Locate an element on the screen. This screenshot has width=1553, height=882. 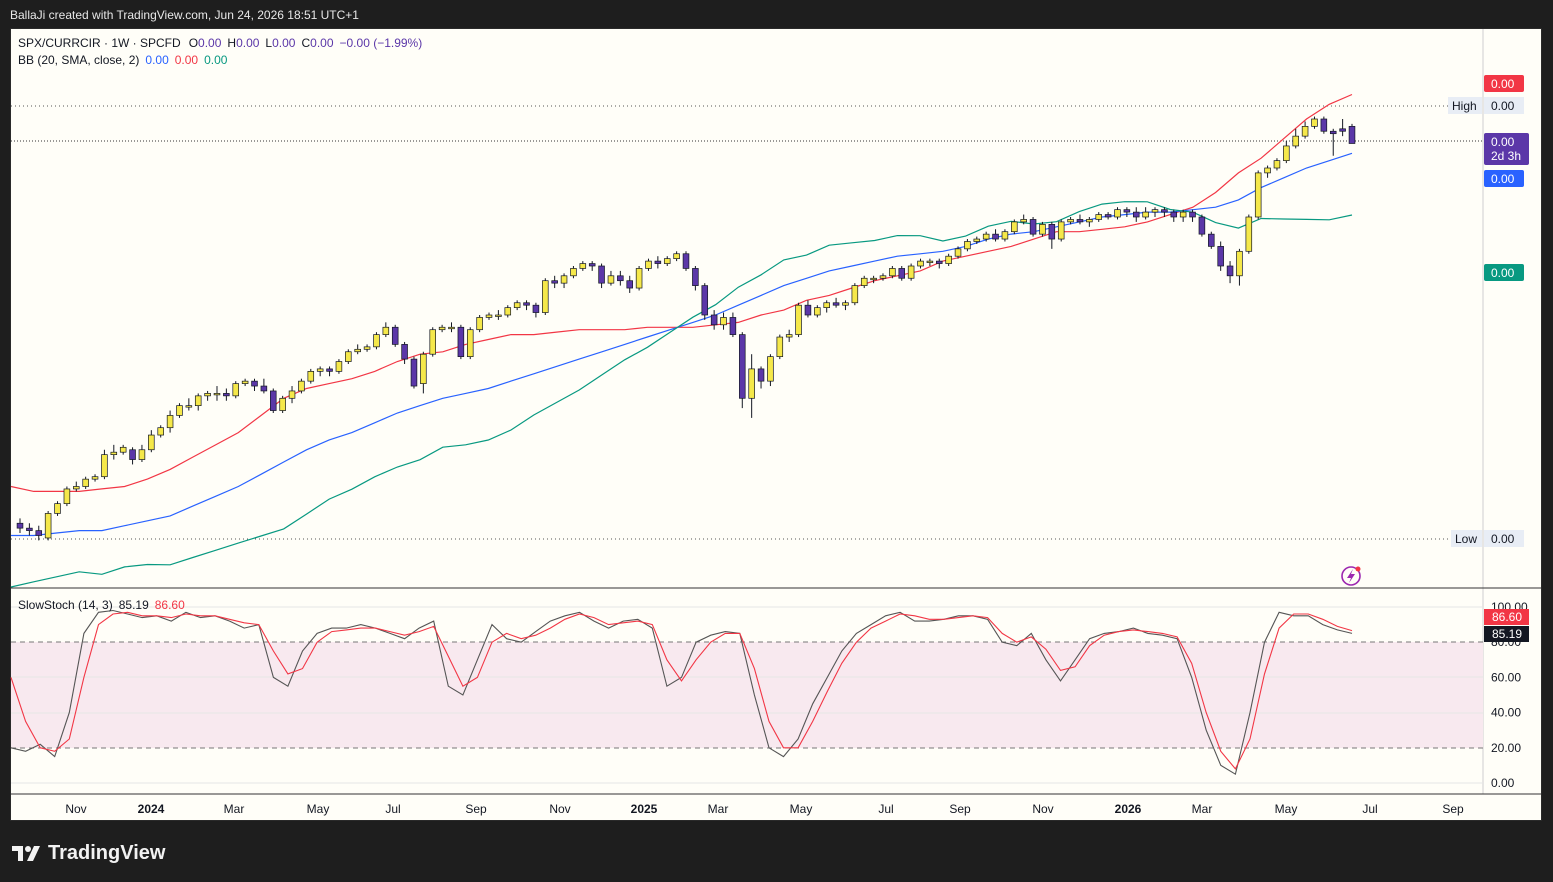
legend-l-value: 0.00 is located at coordinates (284, 43).